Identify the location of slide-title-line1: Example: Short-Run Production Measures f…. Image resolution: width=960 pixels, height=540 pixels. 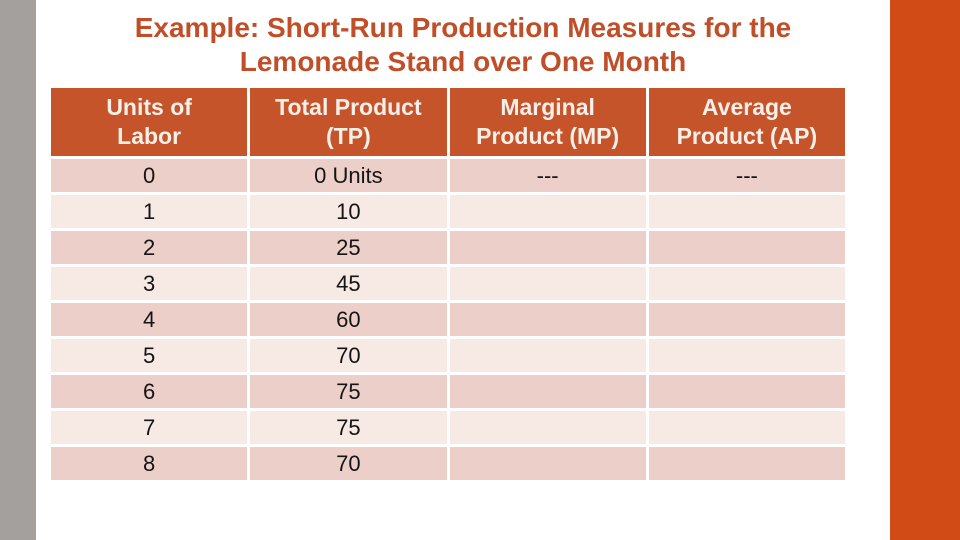
(463, 27).